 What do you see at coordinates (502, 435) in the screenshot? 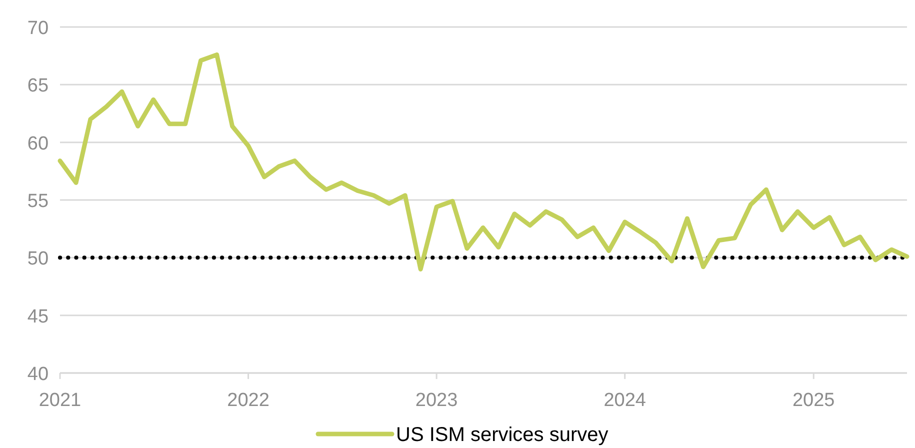
I see `legend-label: US ISM services survey` at bounding box center [502, 435].